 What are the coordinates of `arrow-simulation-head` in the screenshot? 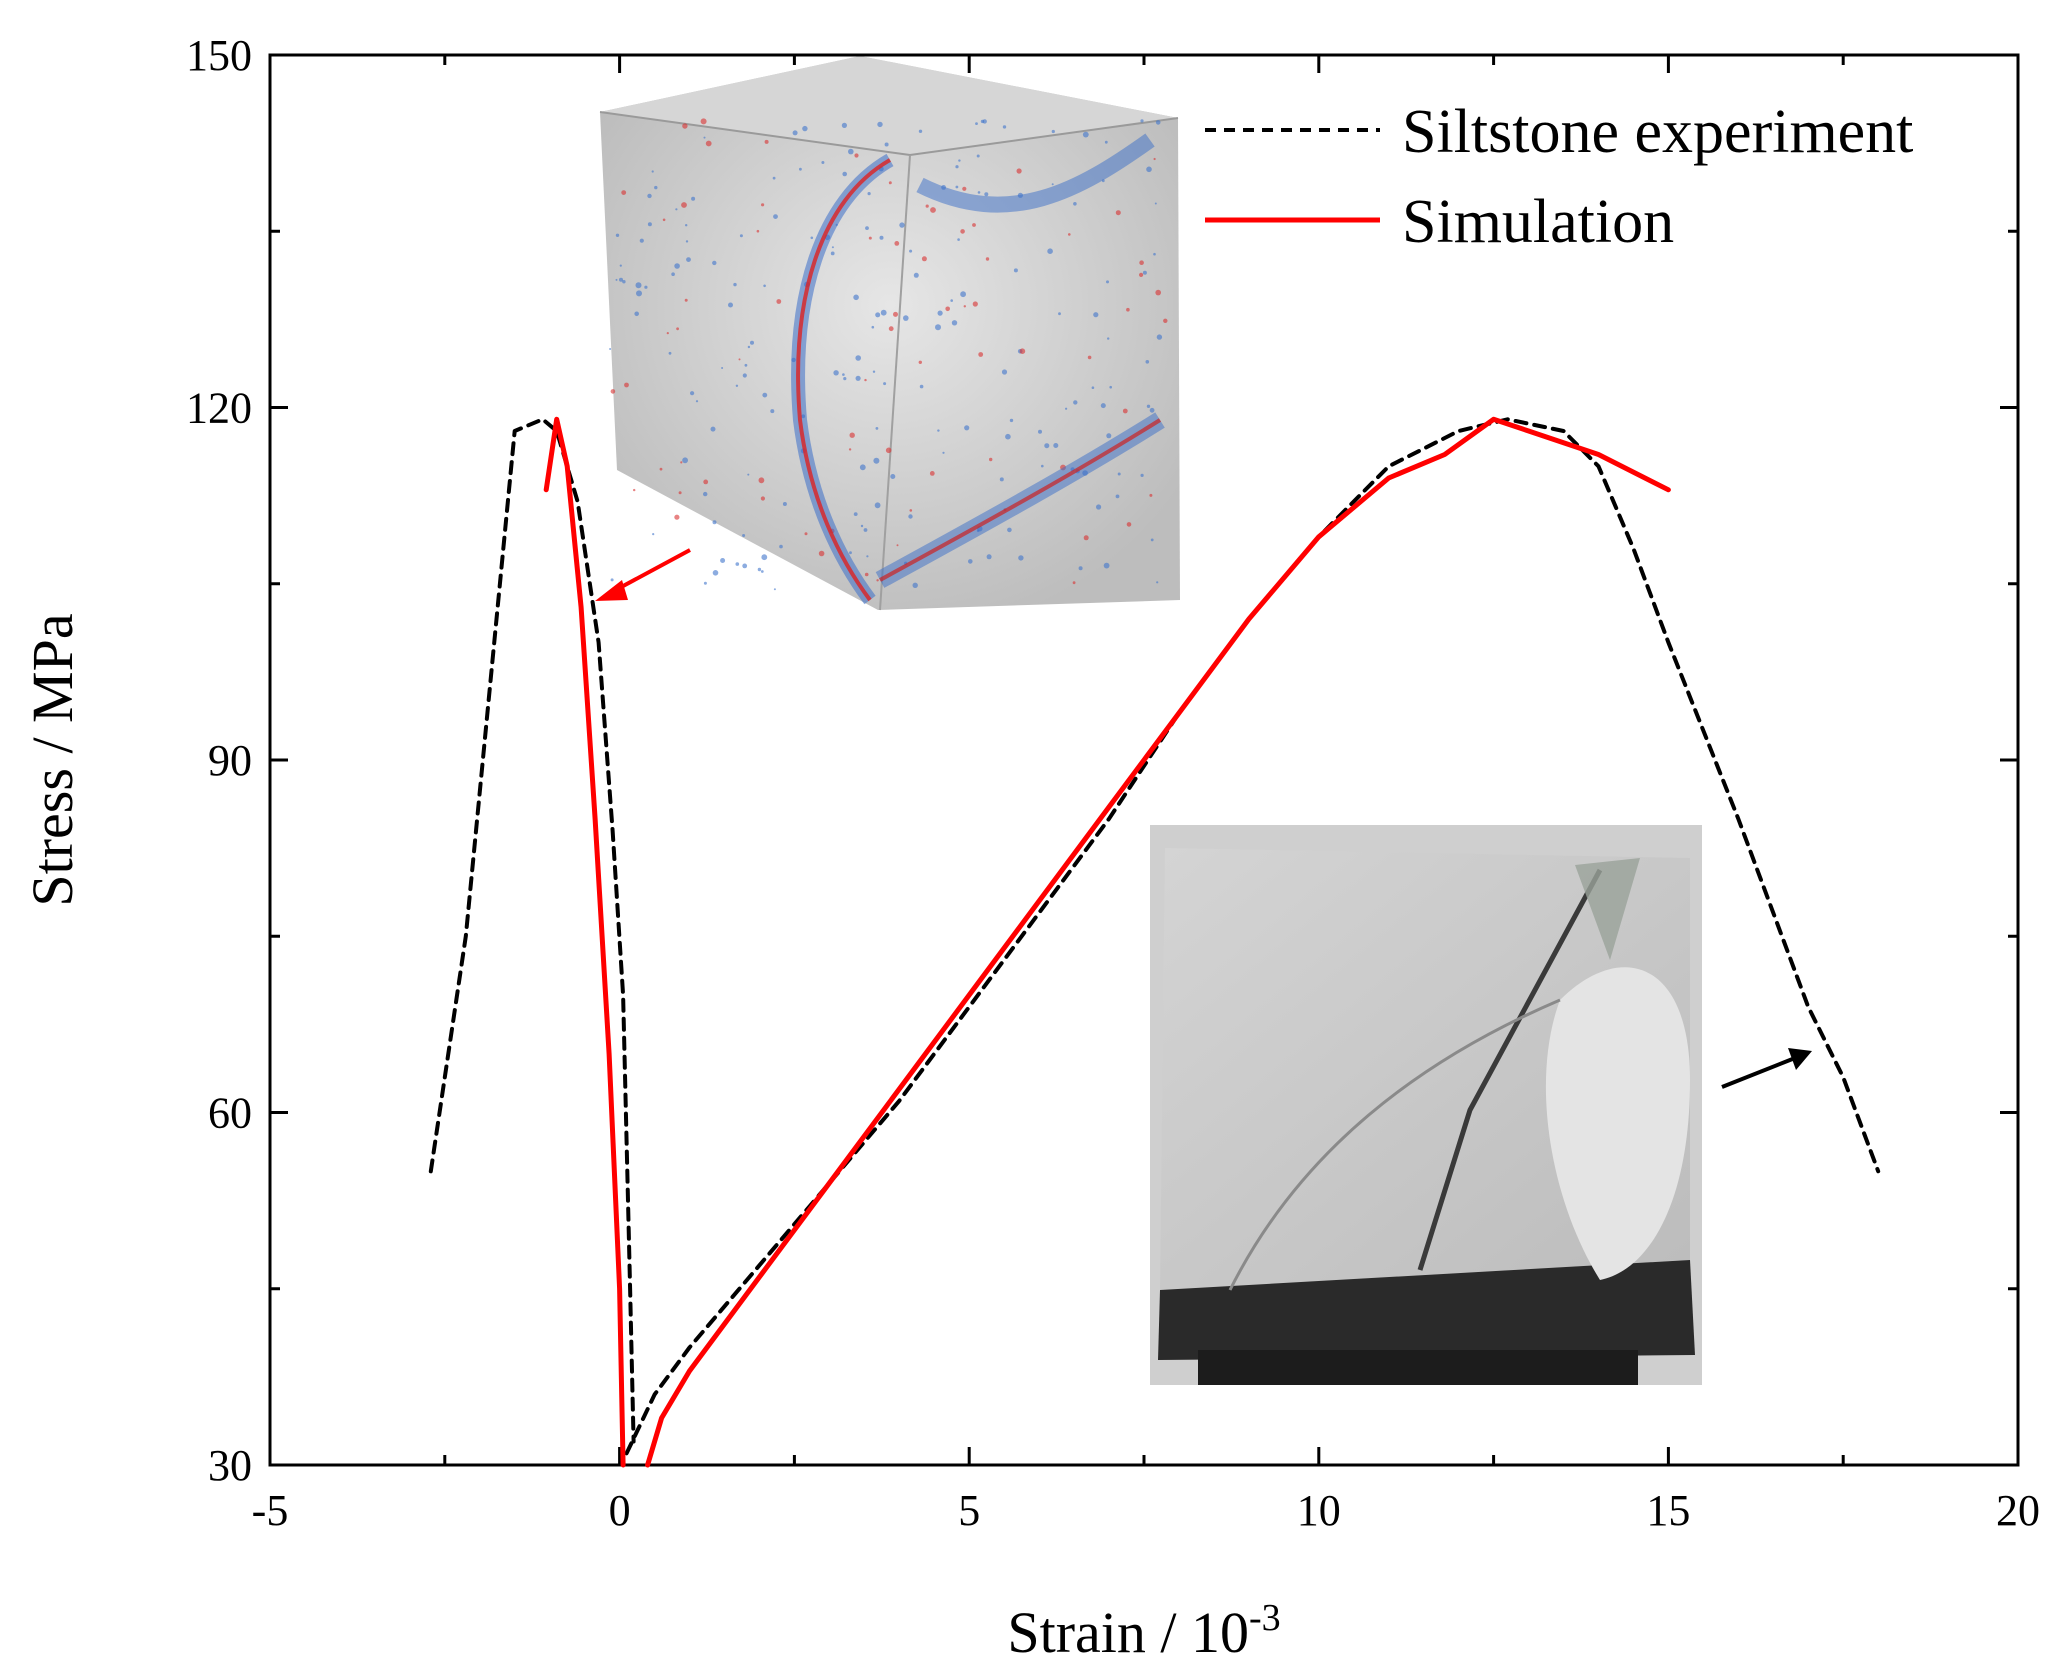 It's located at (611, 590).